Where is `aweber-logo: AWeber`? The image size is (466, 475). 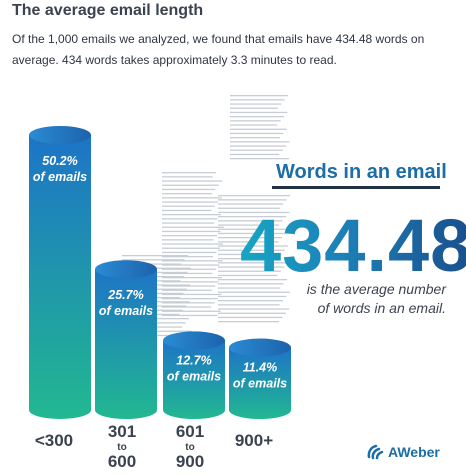 aweber-logo: AWeber is located at coordinates (403, 452).